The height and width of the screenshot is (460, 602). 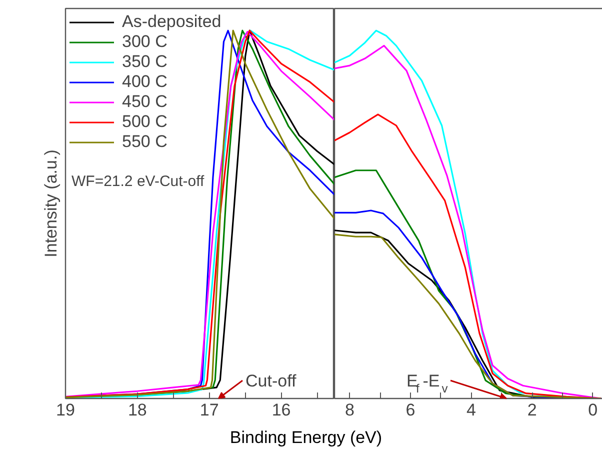 What do you see at coordinates (471, 410) in the screenshot?
I see `x-tick-label: 4` at bounding box center [471, 410].